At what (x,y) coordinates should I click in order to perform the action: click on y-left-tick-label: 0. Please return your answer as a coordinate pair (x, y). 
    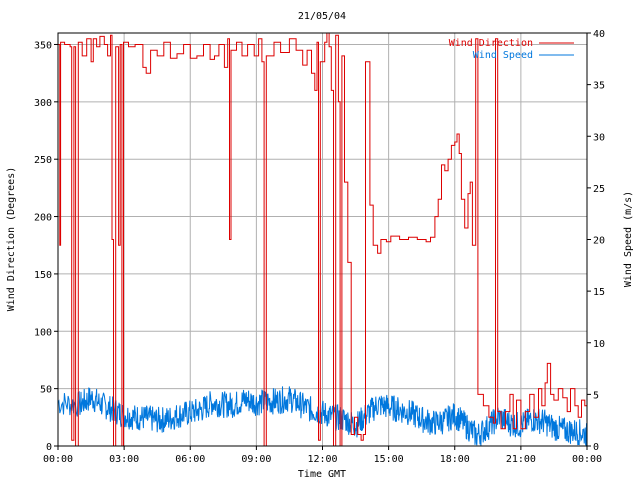
    Looking at the image, I should click on (49, 447).